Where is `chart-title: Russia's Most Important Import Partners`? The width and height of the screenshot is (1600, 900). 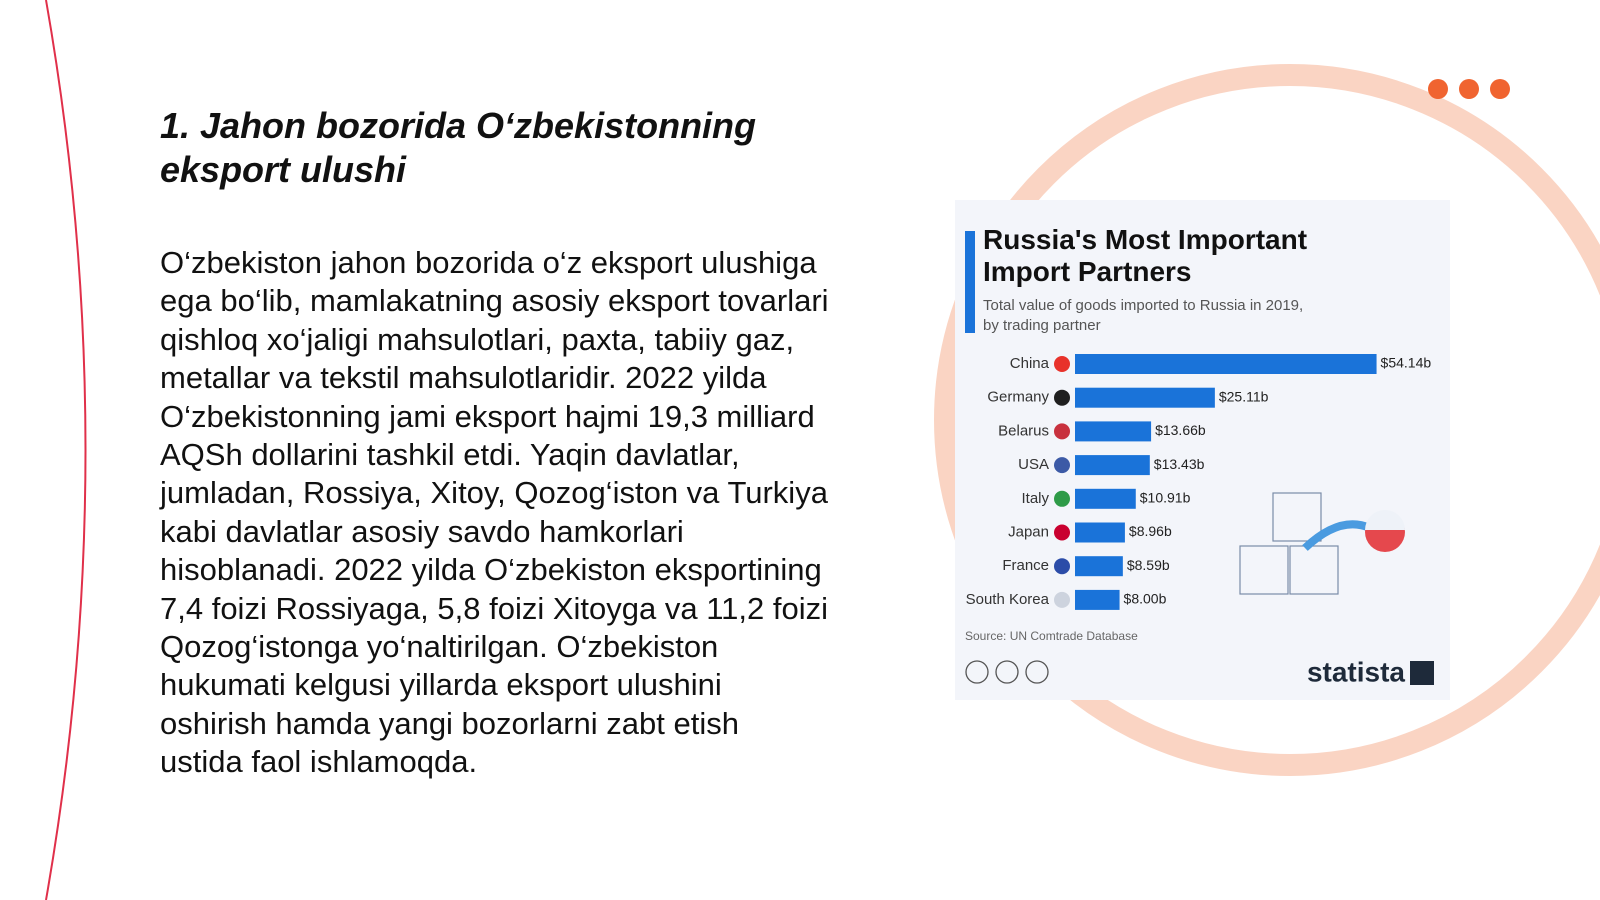 chart-title: Russia's Most Important Import Partners is located at coordinates (1145, 255).